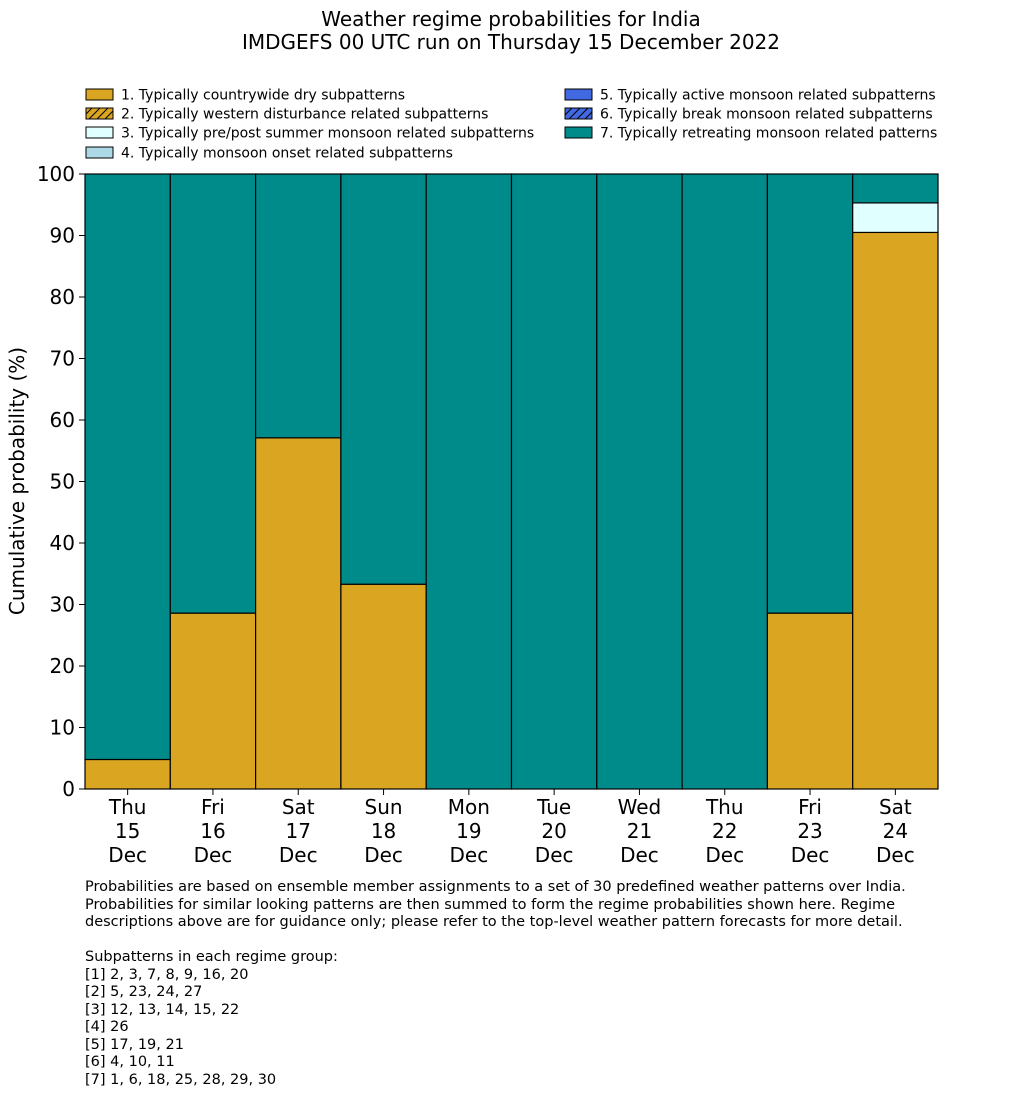  I want to click on subpattern-group: [6] 4, 10, 11, so click(130, 1062).